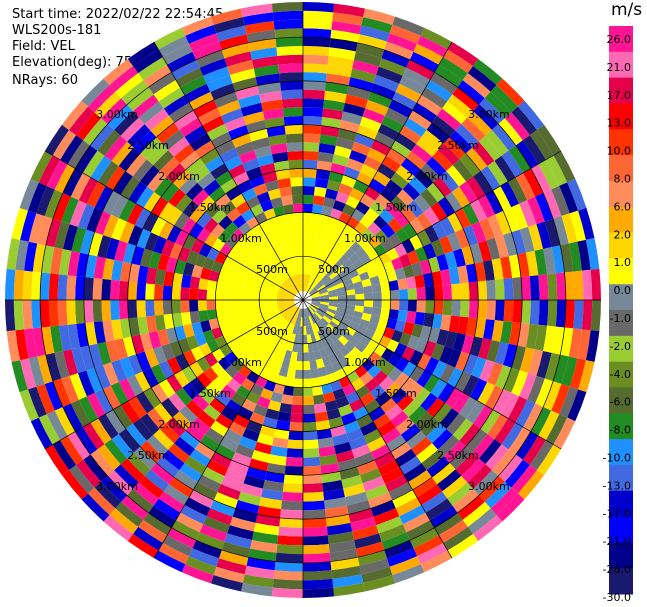 This screenshot has height=607, width=647. What do you see at coordinates (621, 168) in the screenshot?
I see `colorbar-segment` at bounding box center [621, 168].